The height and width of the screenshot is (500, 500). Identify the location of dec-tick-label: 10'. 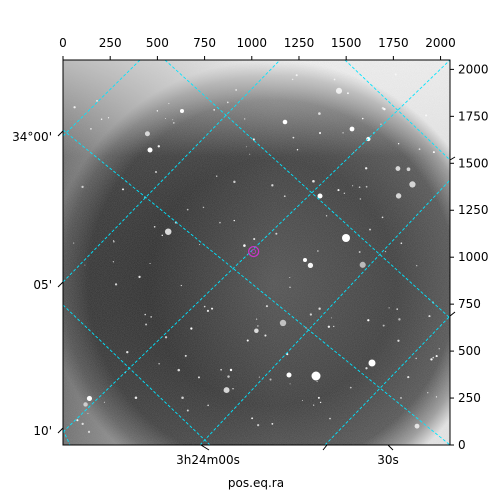
(42, 431).